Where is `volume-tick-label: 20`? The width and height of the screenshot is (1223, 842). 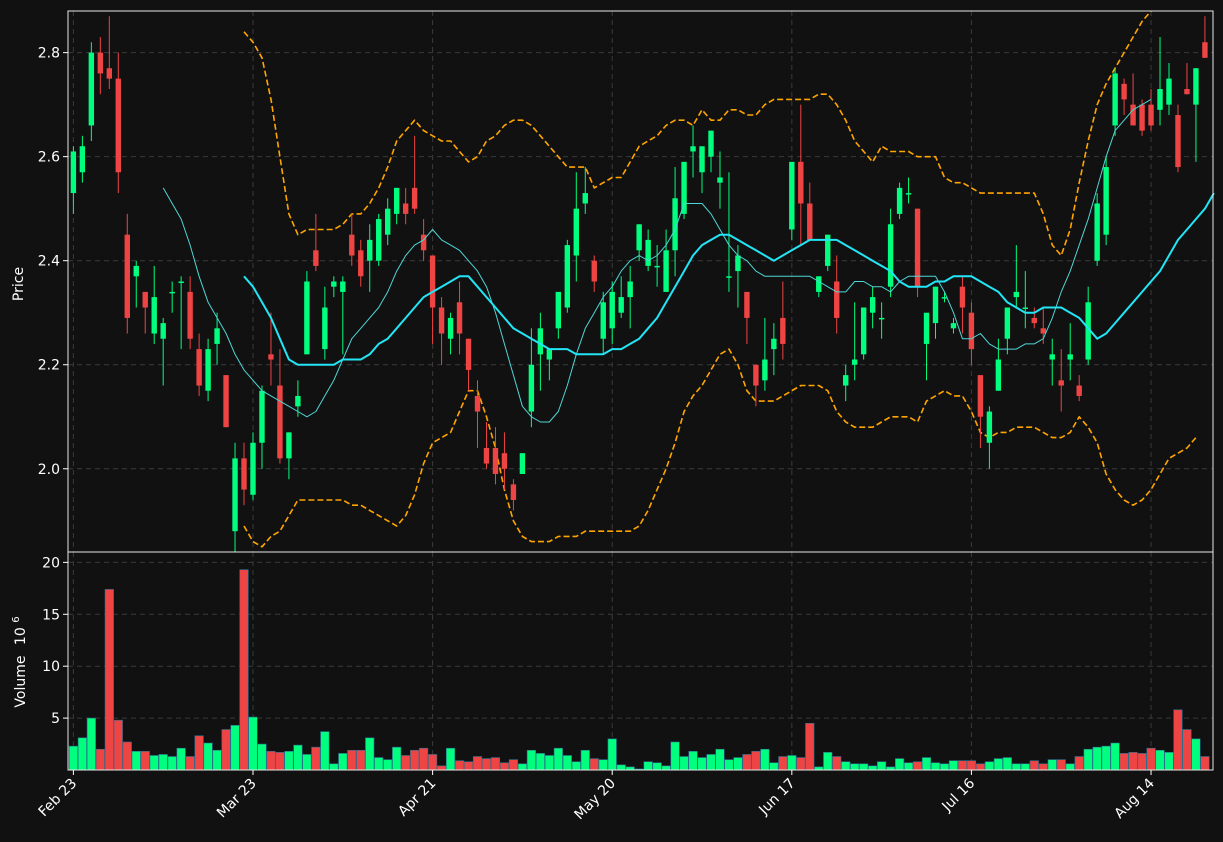 volume-tick-label: 20 is located at coordinates (51, 563).